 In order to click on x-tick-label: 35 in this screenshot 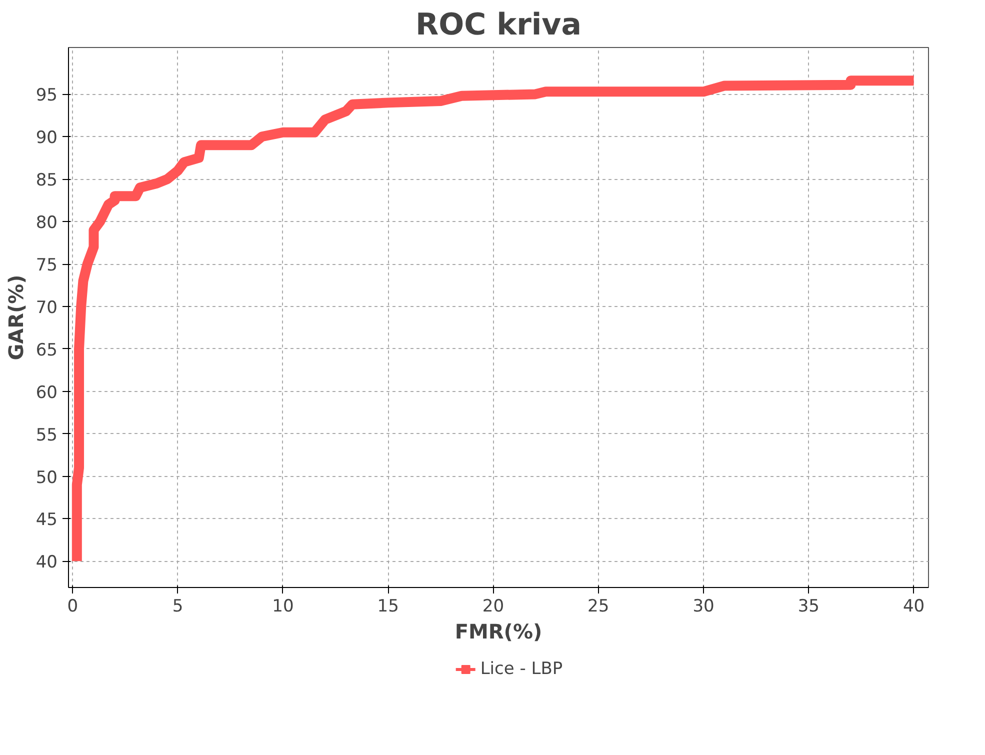, I will do `click(809, 606)`.